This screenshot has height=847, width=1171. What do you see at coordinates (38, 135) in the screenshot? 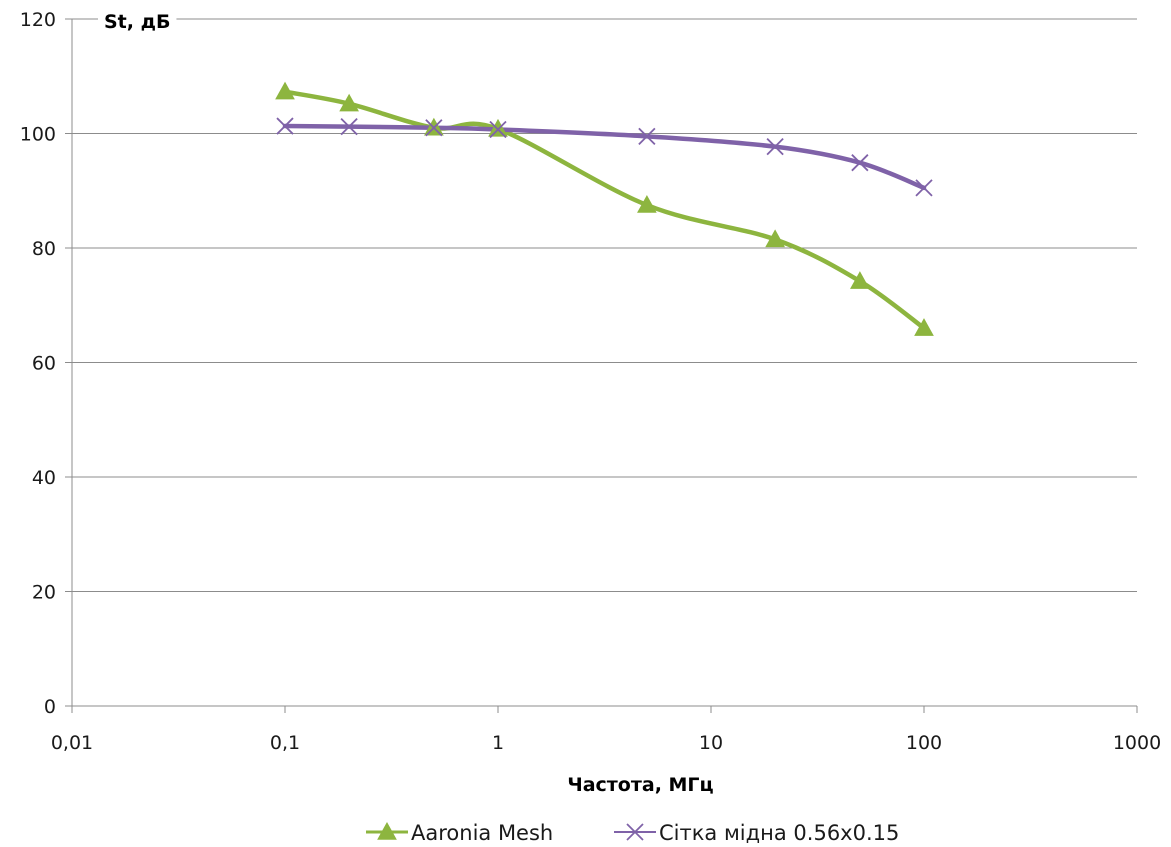
I see `y-tick-label: 100` at bounding box center [38, 135].